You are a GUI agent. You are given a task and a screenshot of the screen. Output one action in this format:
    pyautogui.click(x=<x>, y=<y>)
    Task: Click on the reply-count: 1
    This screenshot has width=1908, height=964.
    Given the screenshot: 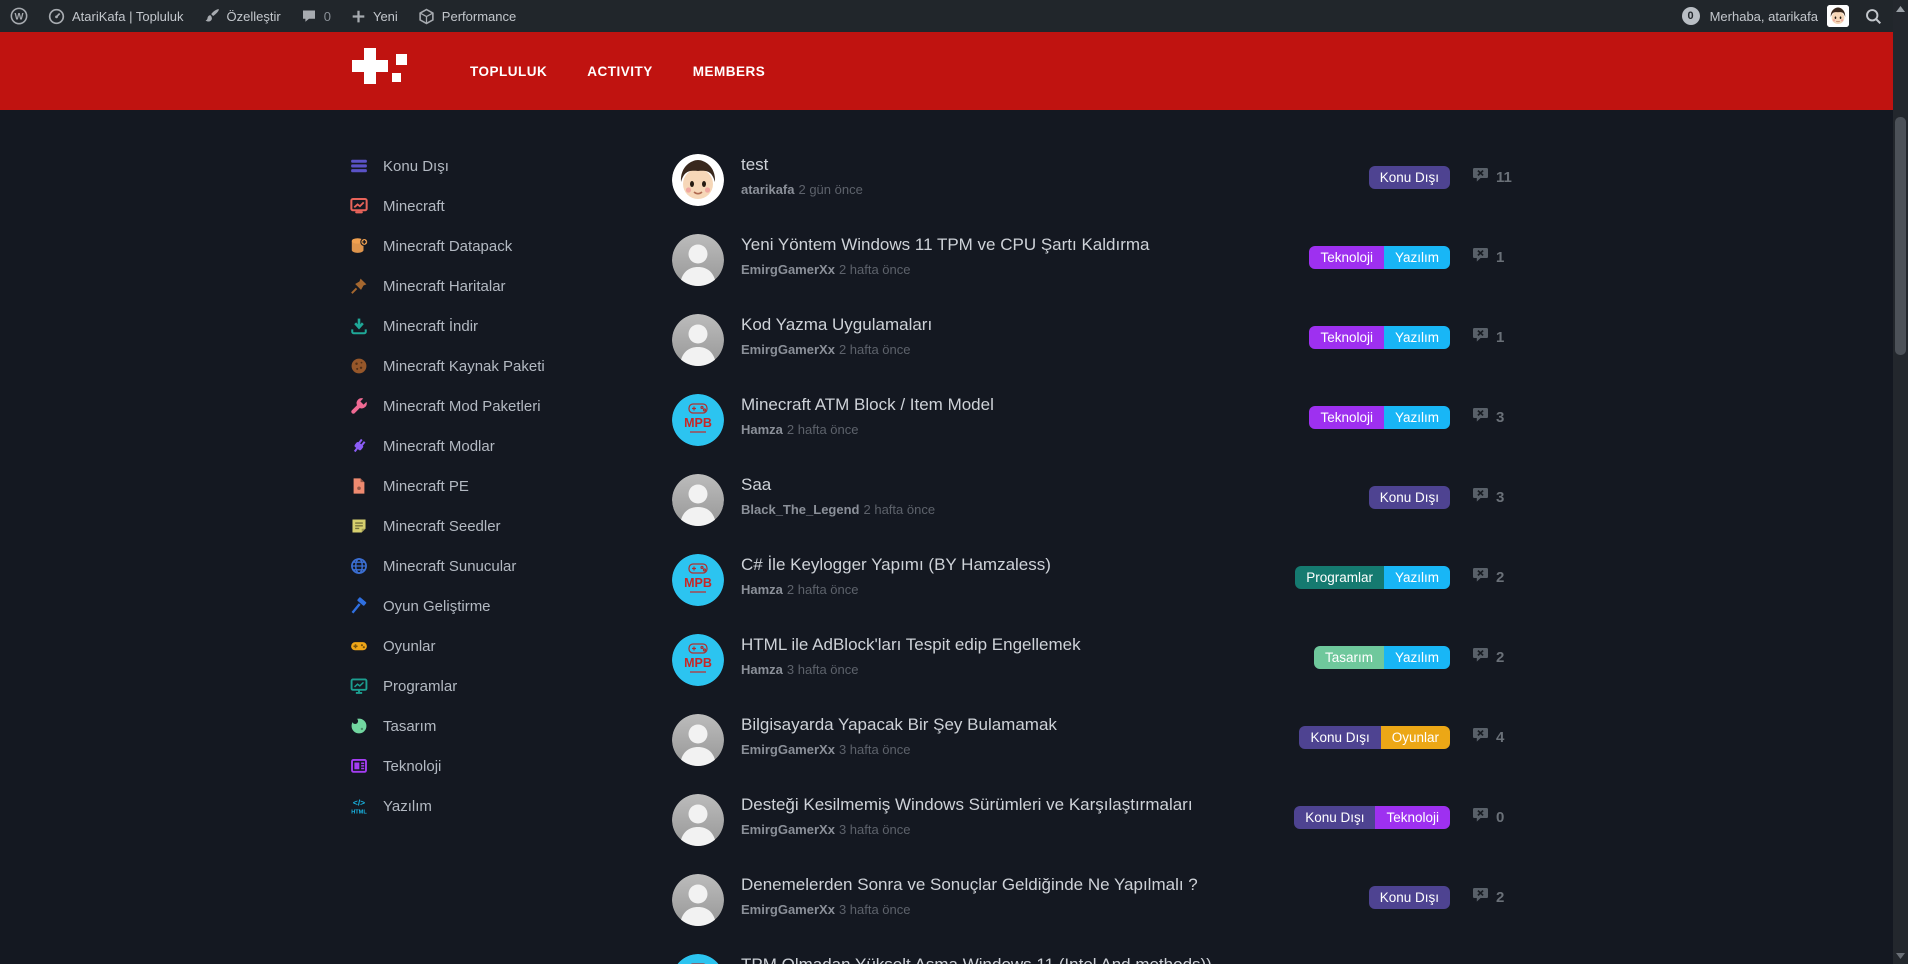 What is the action you would take?
    pyautogui.click(x=1500, y=337)
    